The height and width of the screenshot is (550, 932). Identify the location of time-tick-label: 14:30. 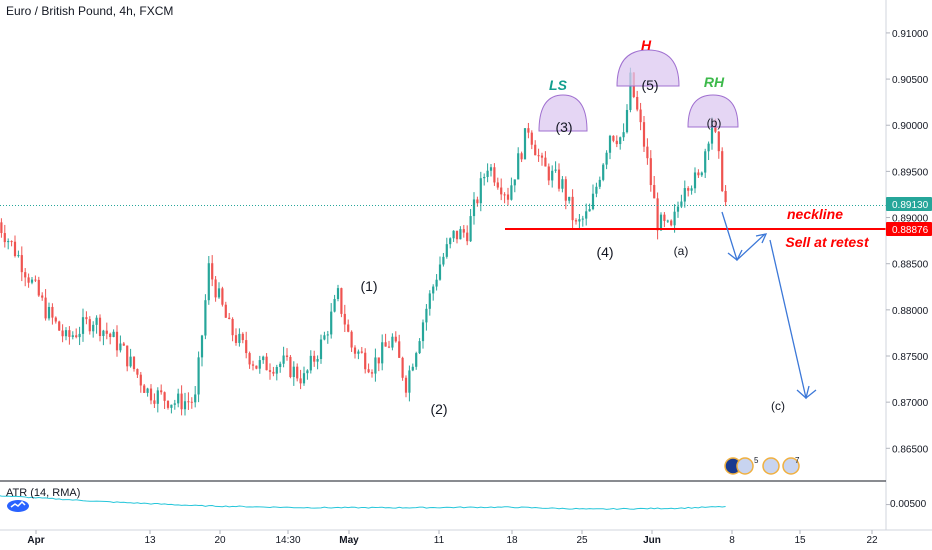
(287, 540).